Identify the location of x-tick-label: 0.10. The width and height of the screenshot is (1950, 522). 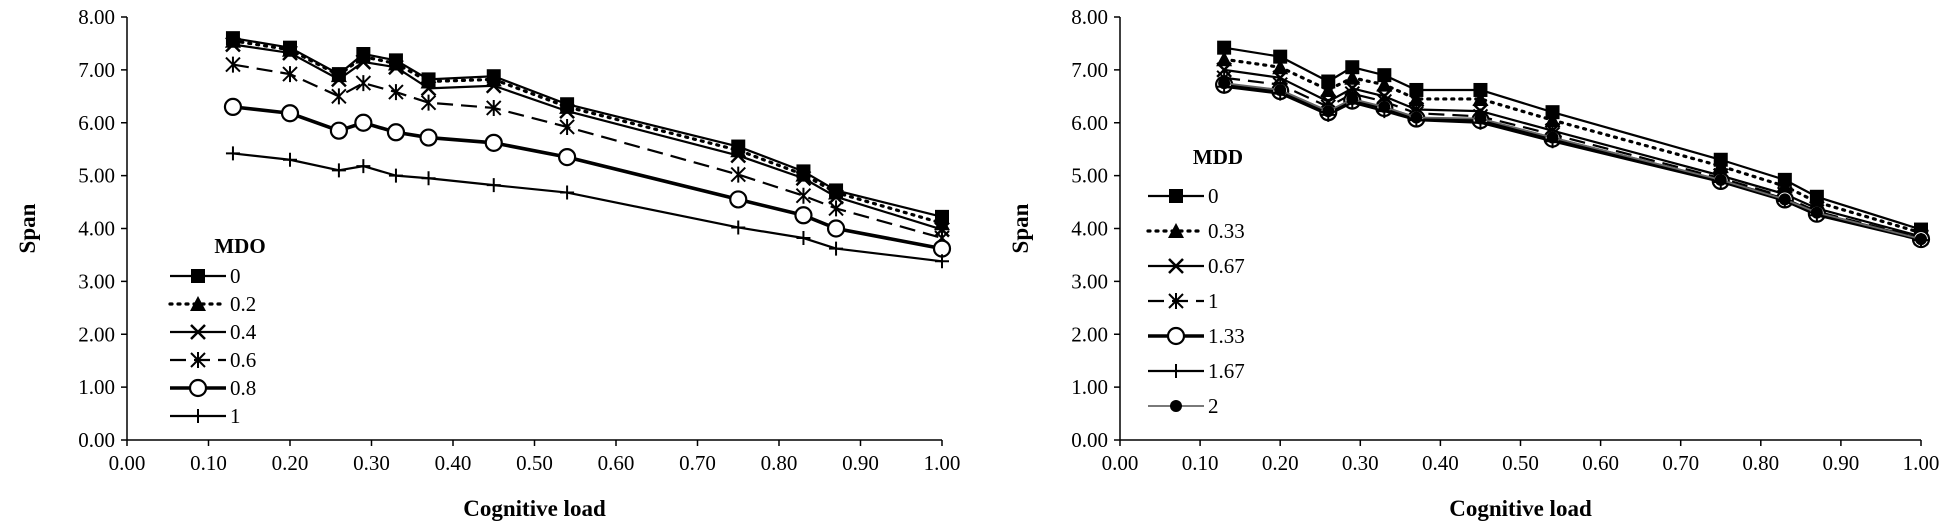
(208, 463).